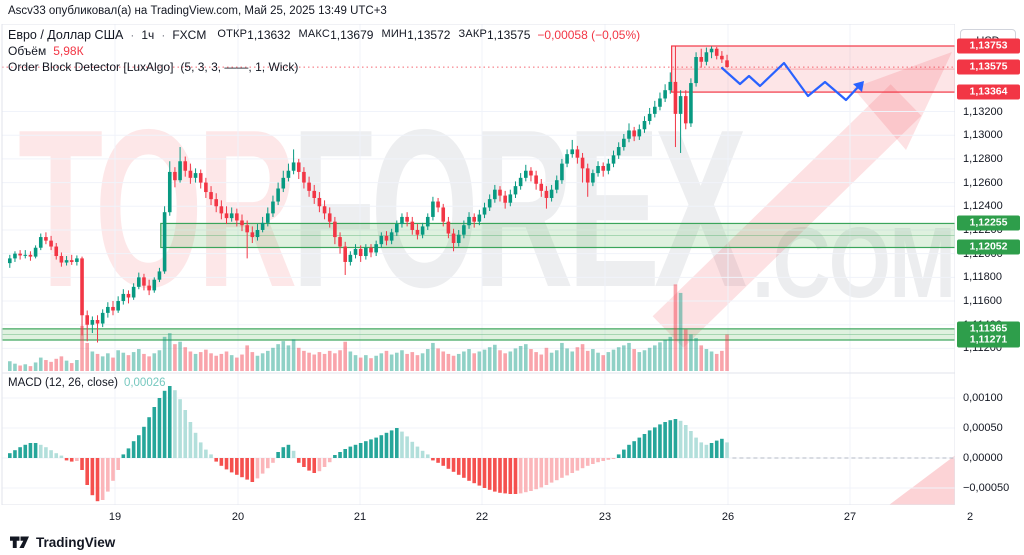 The width and height of the screenshot is (1024, 555). I want to click on time-axis-label: 2, so click(970, 517).